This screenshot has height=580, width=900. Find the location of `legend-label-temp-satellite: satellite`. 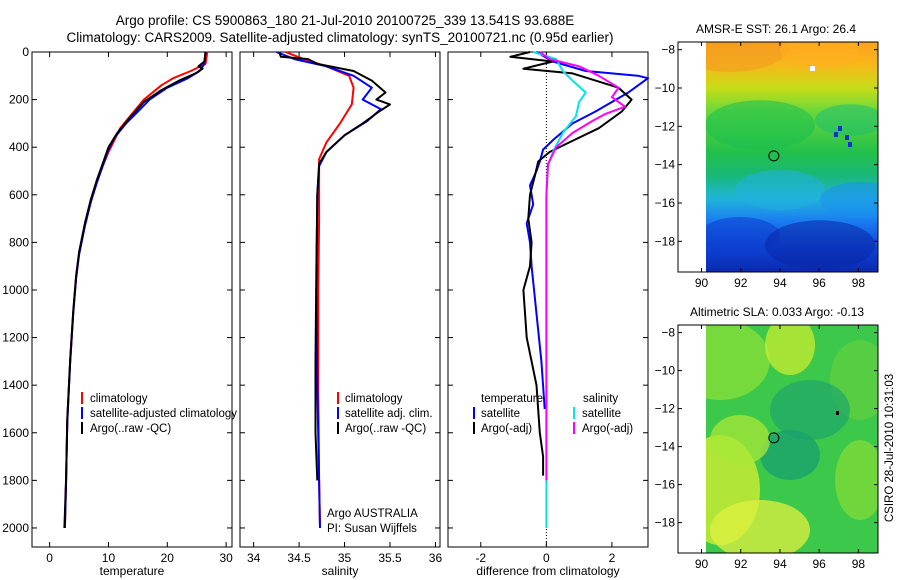

legend-label-temp-satellite: satellite is located at coordinates (500, 414).